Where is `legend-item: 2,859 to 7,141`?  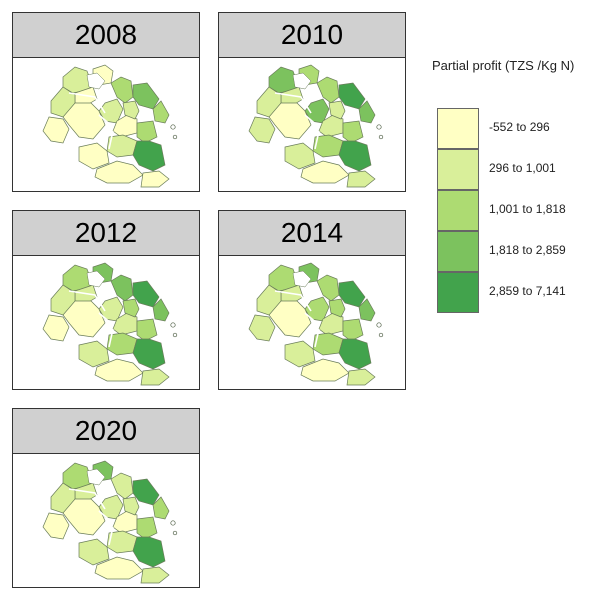 legend-item: 2,859 to 7,141 is located at coordinates (517, 293).